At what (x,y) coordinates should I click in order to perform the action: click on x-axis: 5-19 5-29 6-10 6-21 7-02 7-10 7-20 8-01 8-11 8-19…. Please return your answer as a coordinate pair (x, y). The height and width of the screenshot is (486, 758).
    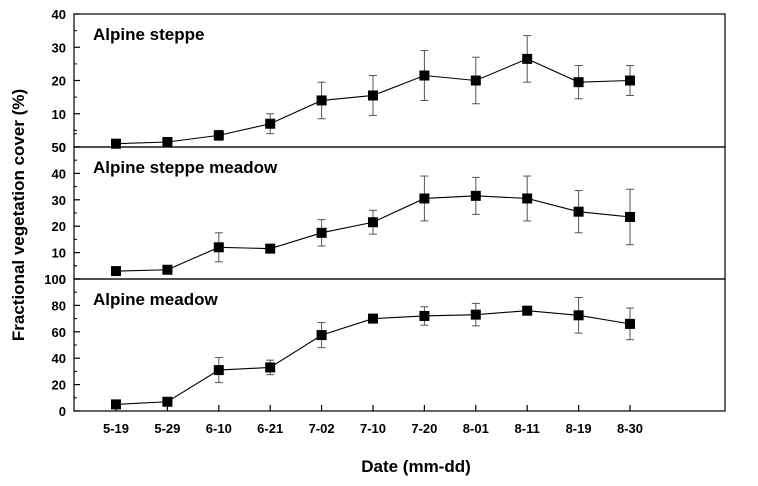
    Looking at the image, I should click on (373, 420).